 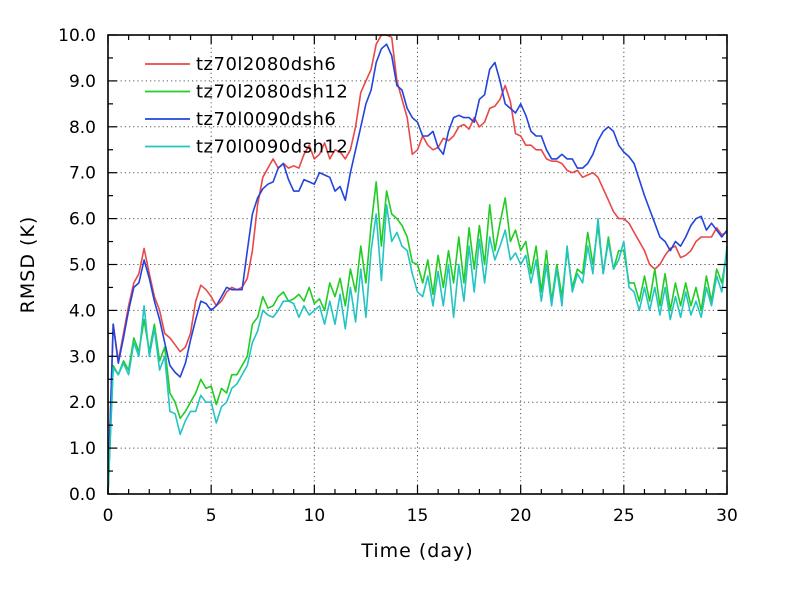 I want to click on x-tick-label: 15, so click(x=418, y=516).